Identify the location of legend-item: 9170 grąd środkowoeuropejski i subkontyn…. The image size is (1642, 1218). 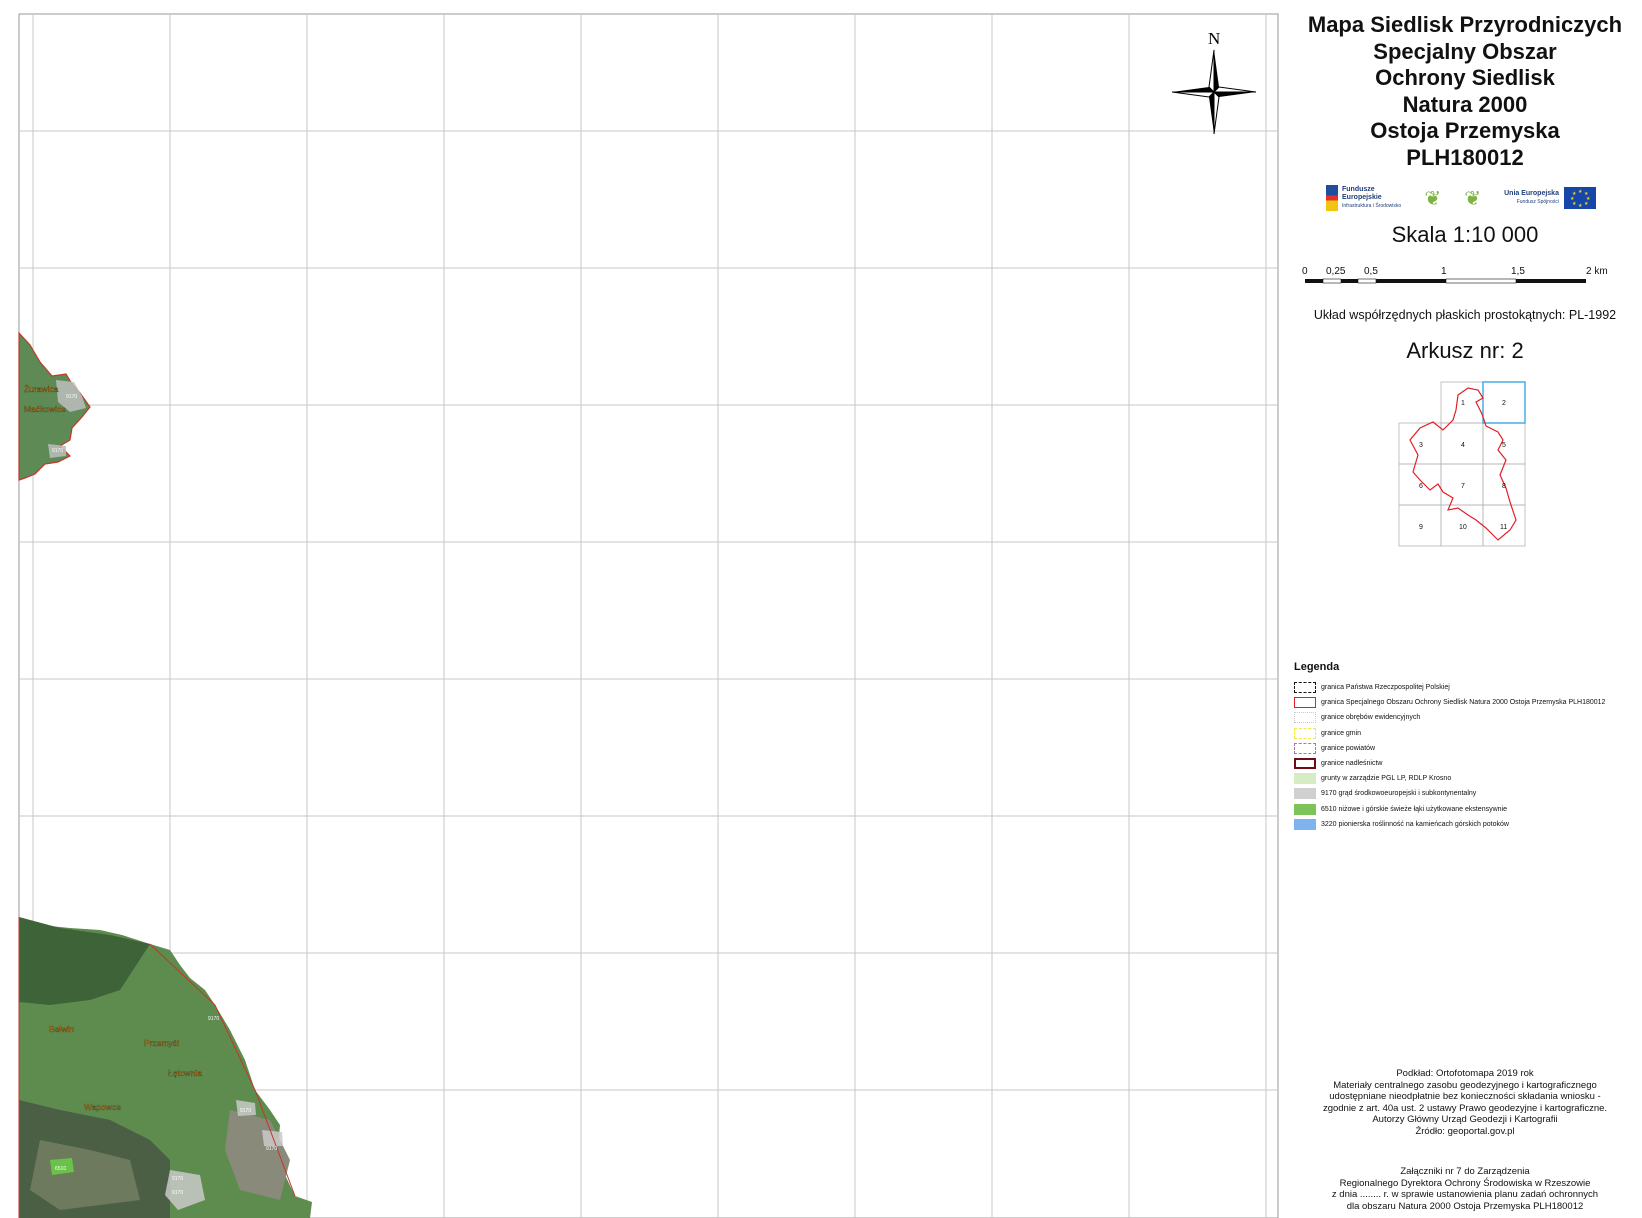
(1468, 793).